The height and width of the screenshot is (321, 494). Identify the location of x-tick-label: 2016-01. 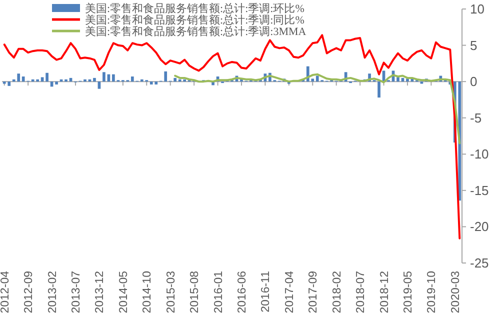
(218, 292).